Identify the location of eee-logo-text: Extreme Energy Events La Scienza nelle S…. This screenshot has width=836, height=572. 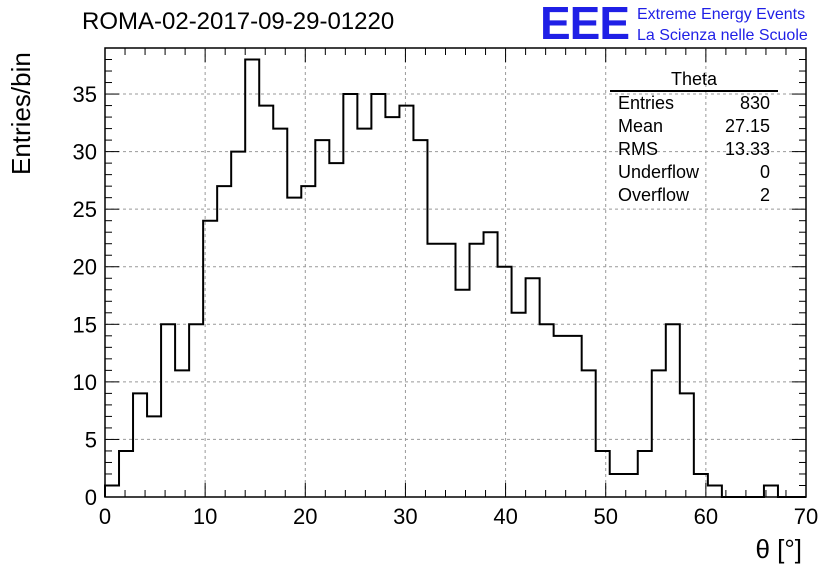
(722, 25).